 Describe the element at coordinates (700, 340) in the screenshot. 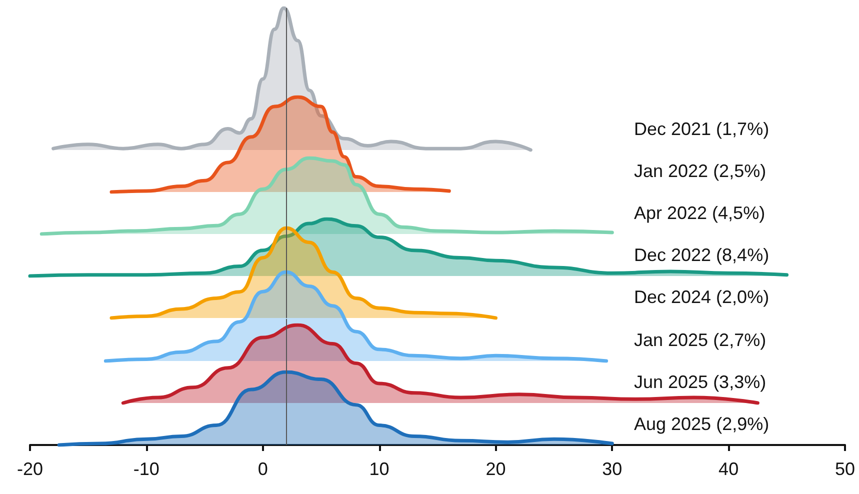

I see `text: Jan 2025 (2,7%)` at that location.